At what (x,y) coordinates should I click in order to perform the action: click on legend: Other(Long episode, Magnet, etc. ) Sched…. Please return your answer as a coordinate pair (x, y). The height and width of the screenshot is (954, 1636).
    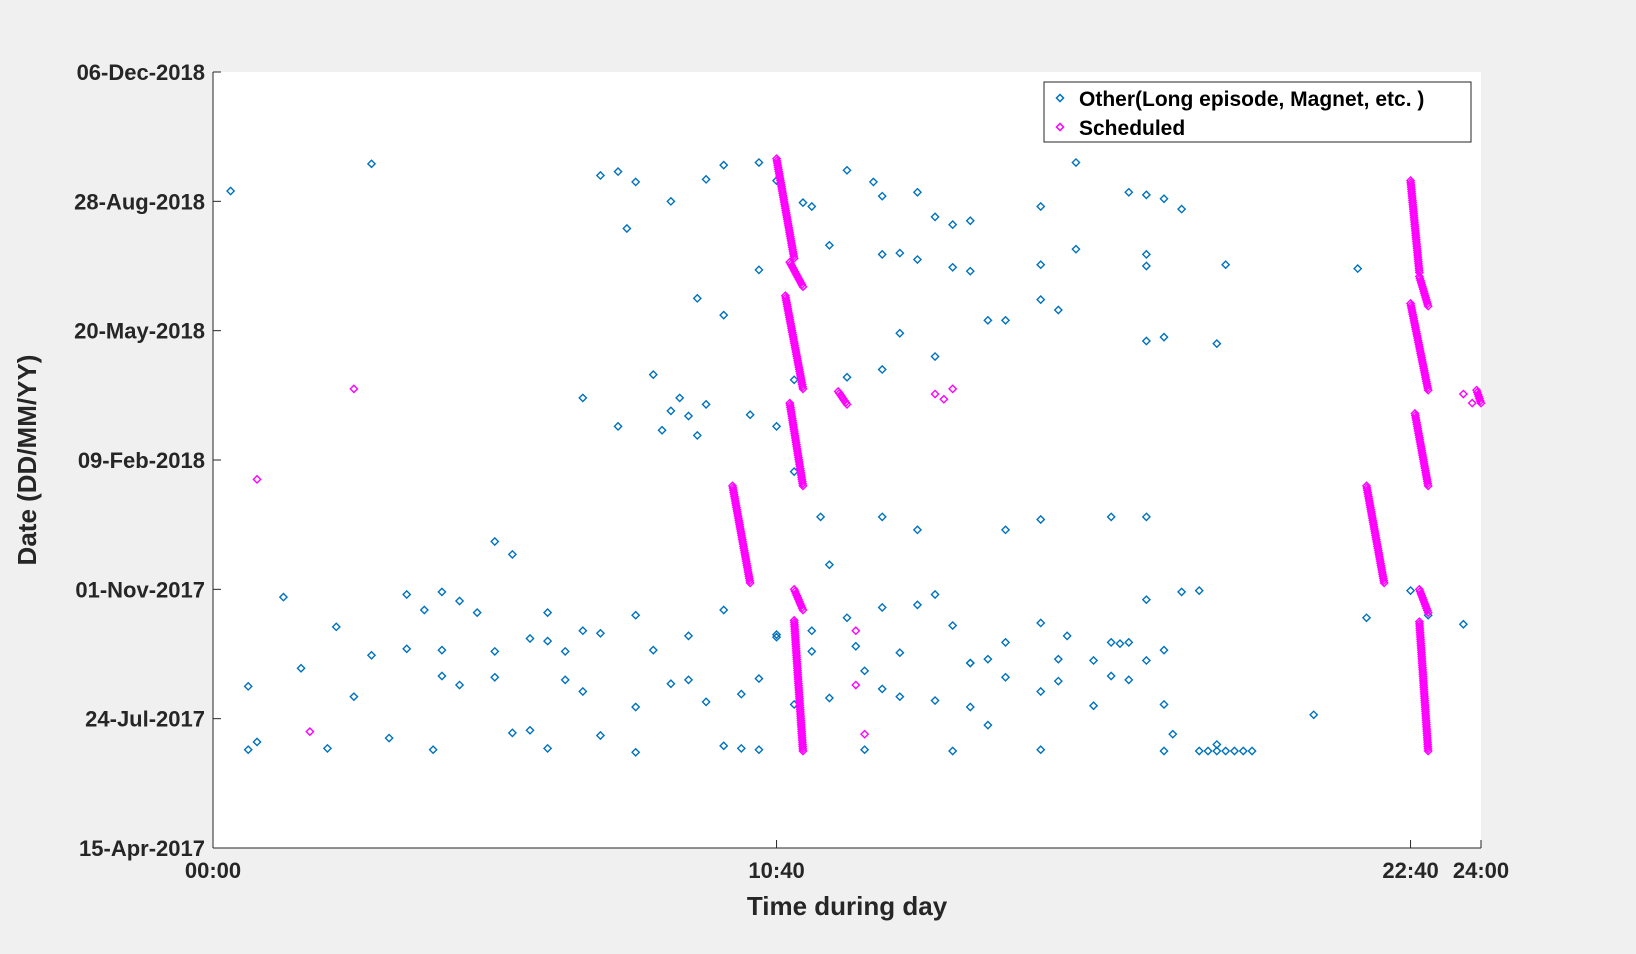
    Looking at the image, I should click on (1257, 112).